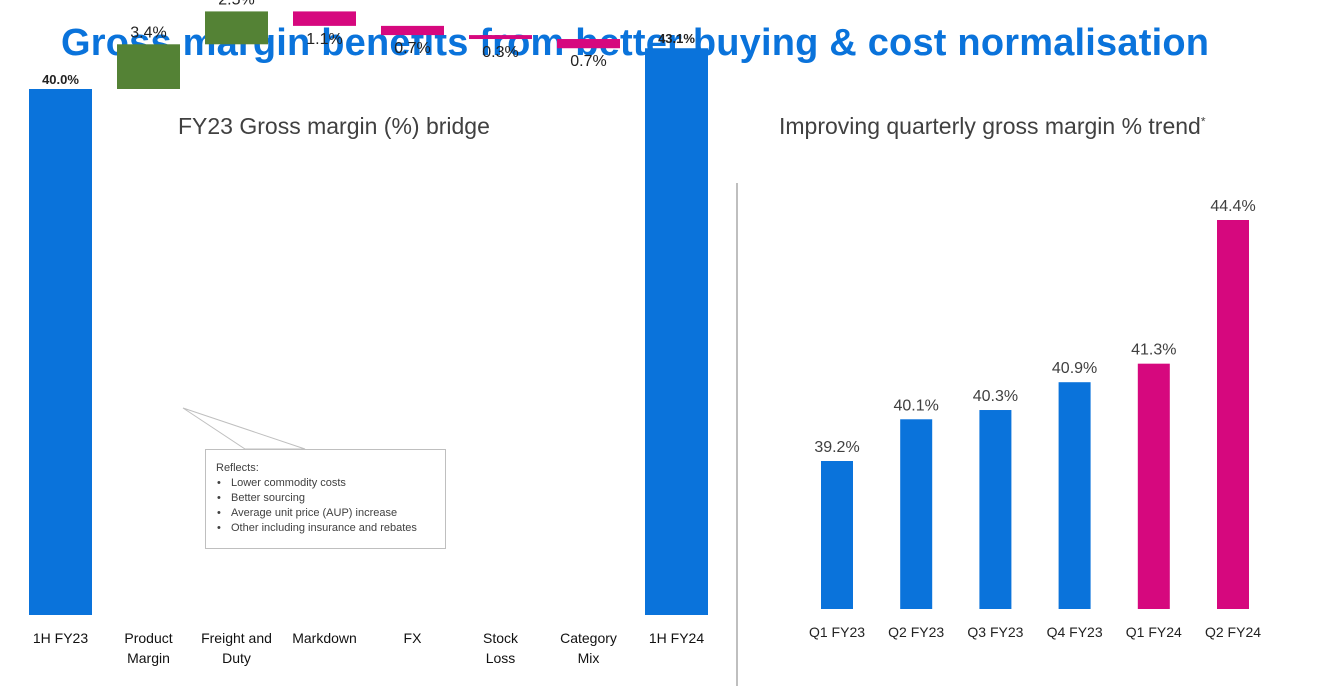 This screenshot has height=688, width=1318. I want to click on waterfall-category-label: Product, so click(148, 638).